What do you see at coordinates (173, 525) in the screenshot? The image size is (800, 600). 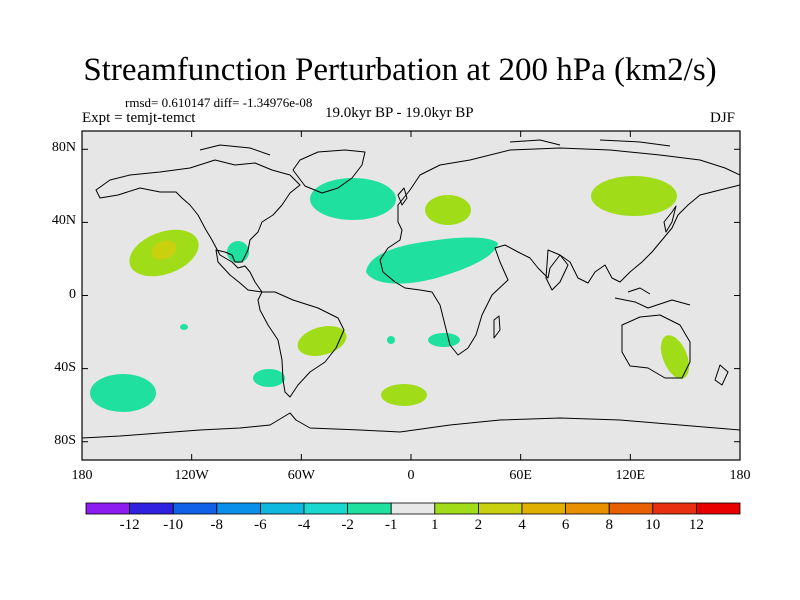 I see `colorbar-label: -10` at bounding box center [173, 525].